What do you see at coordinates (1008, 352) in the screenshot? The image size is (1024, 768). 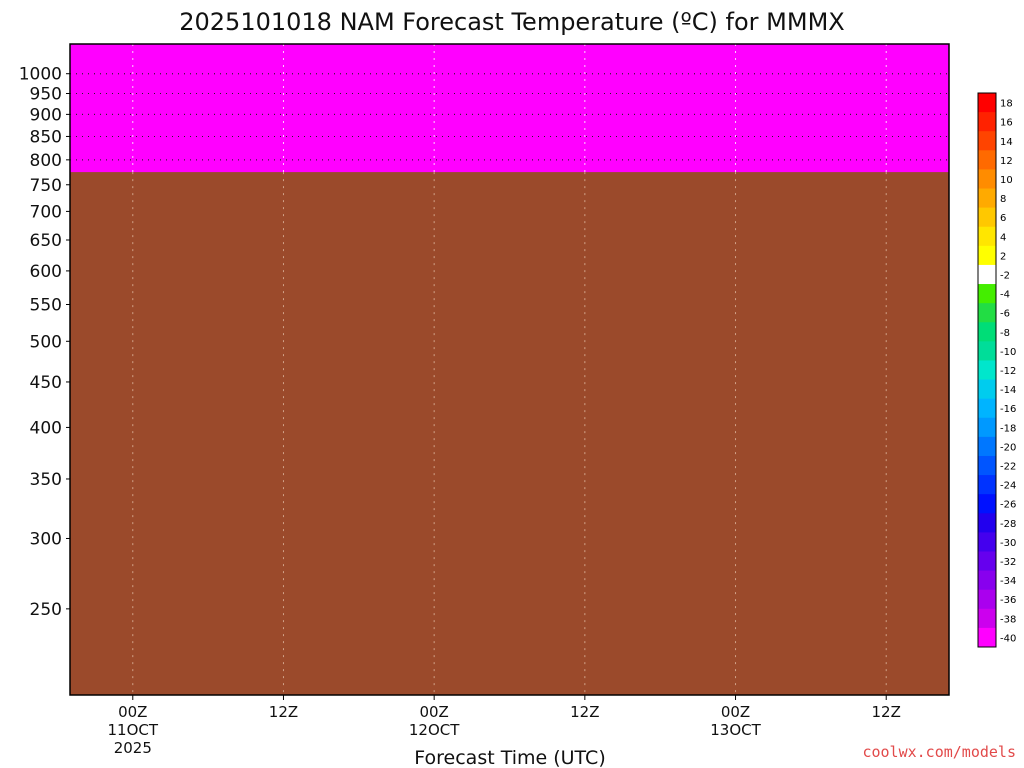 I see `colorbar-label: -10` at bounding box center [1008, 352].